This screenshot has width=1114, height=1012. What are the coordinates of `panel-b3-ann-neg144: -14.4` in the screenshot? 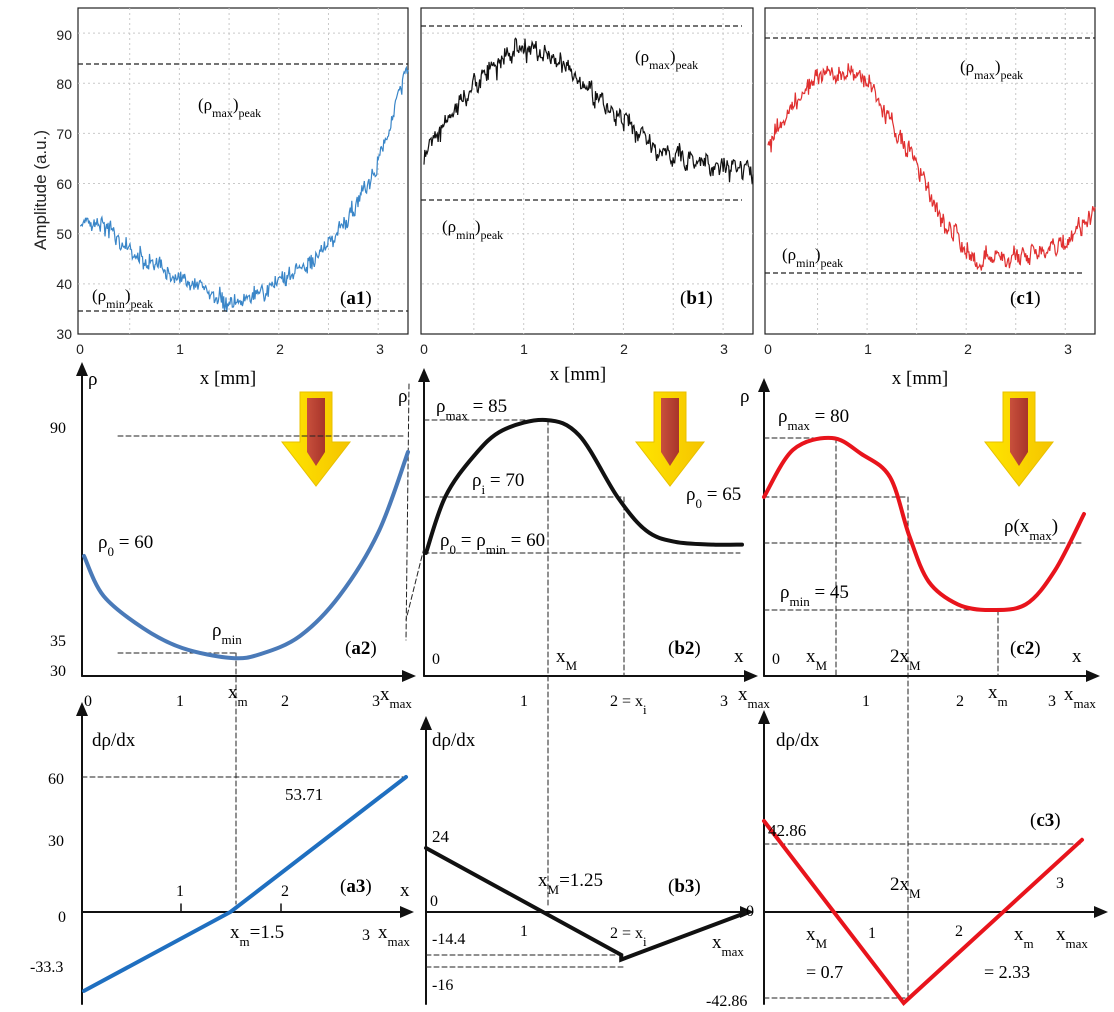 It's located at (448, 939).